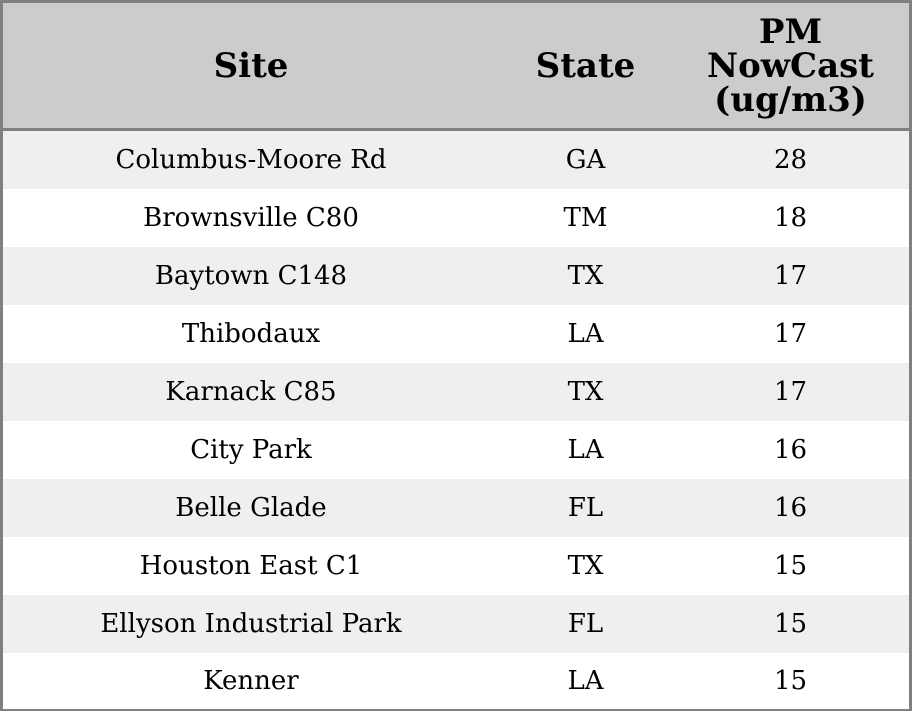 Image resolution: width=912 pixels, height=711 pixels. What do you see at coordinates (585, 159) in the screenshot?
I see `state-cell: GA` at bounding box center [585, 159].